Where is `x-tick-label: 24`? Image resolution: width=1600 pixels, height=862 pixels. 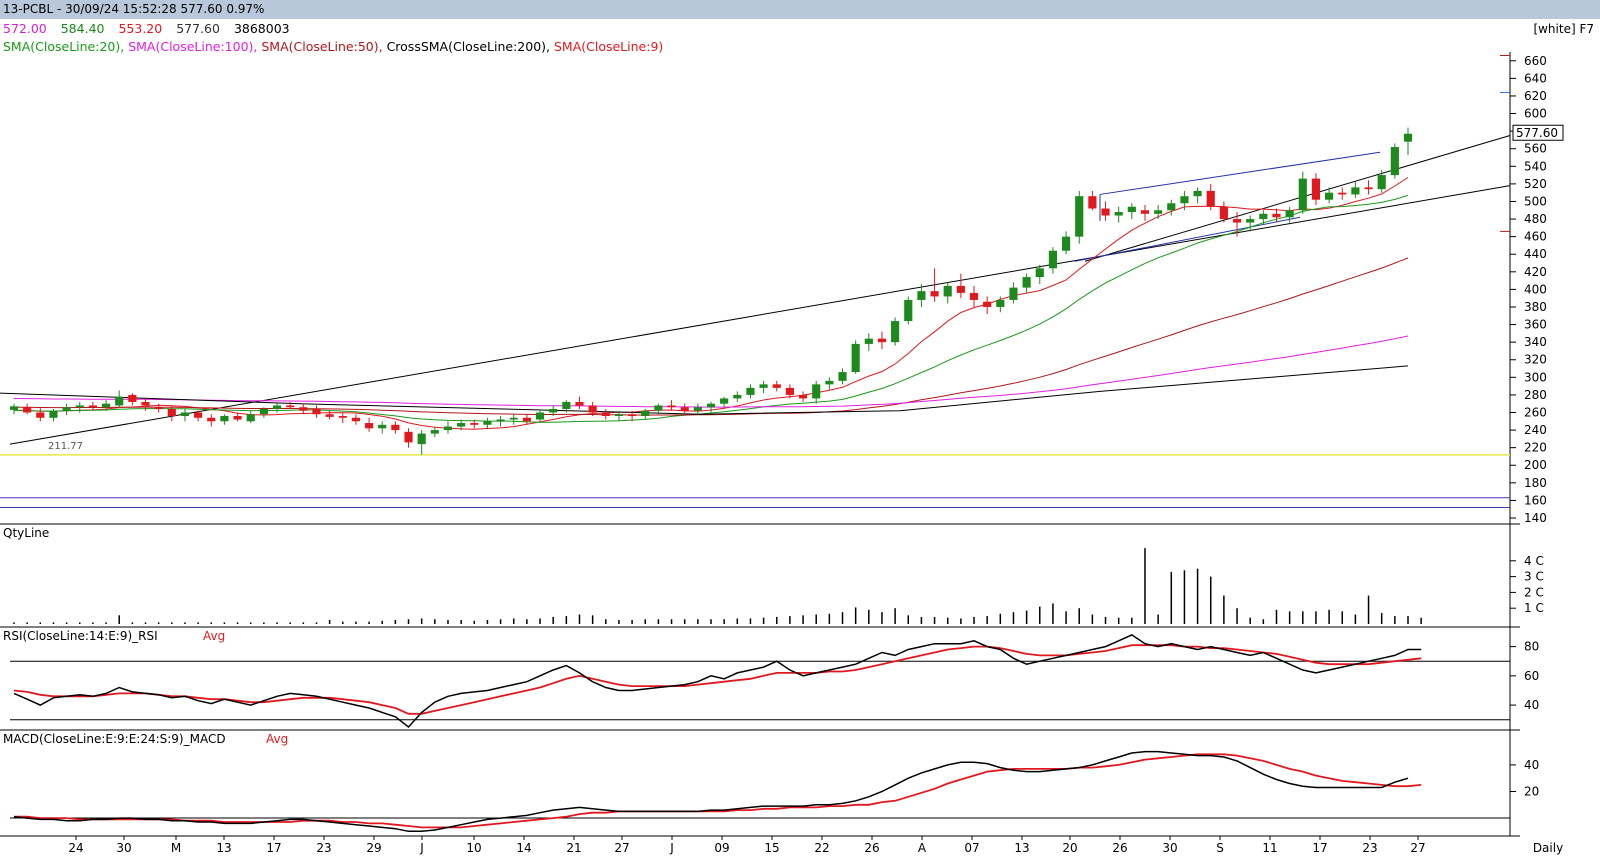
x-tick-label: 24 is located at coordinates (75, 848).